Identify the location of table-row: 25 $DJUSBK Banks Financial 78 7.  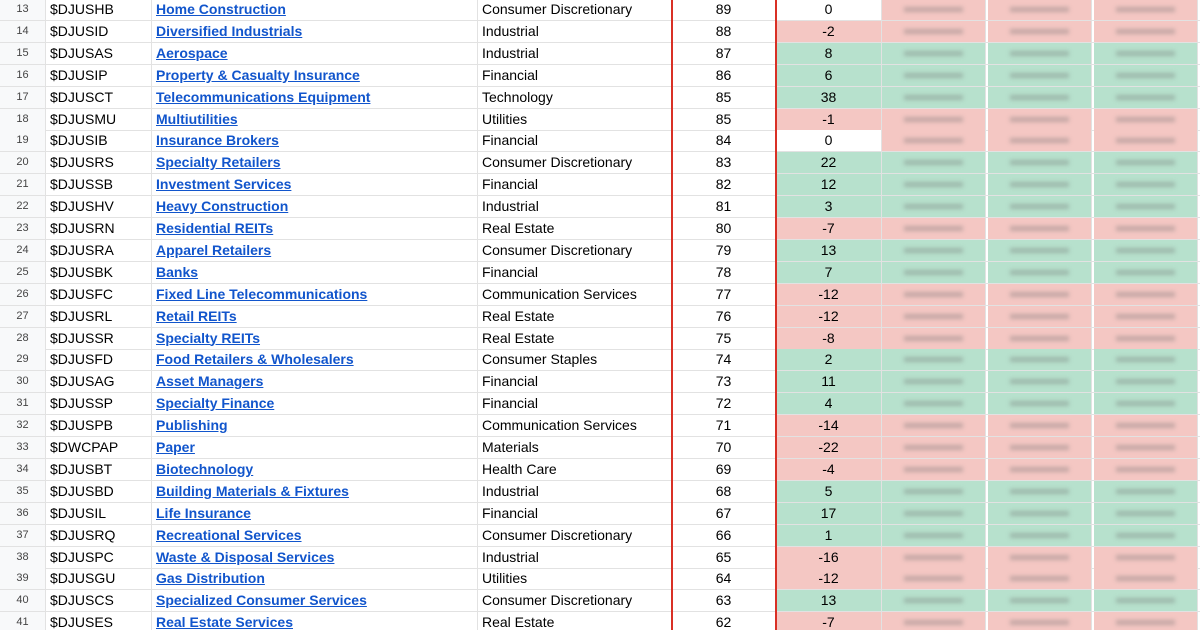
(600, 272).